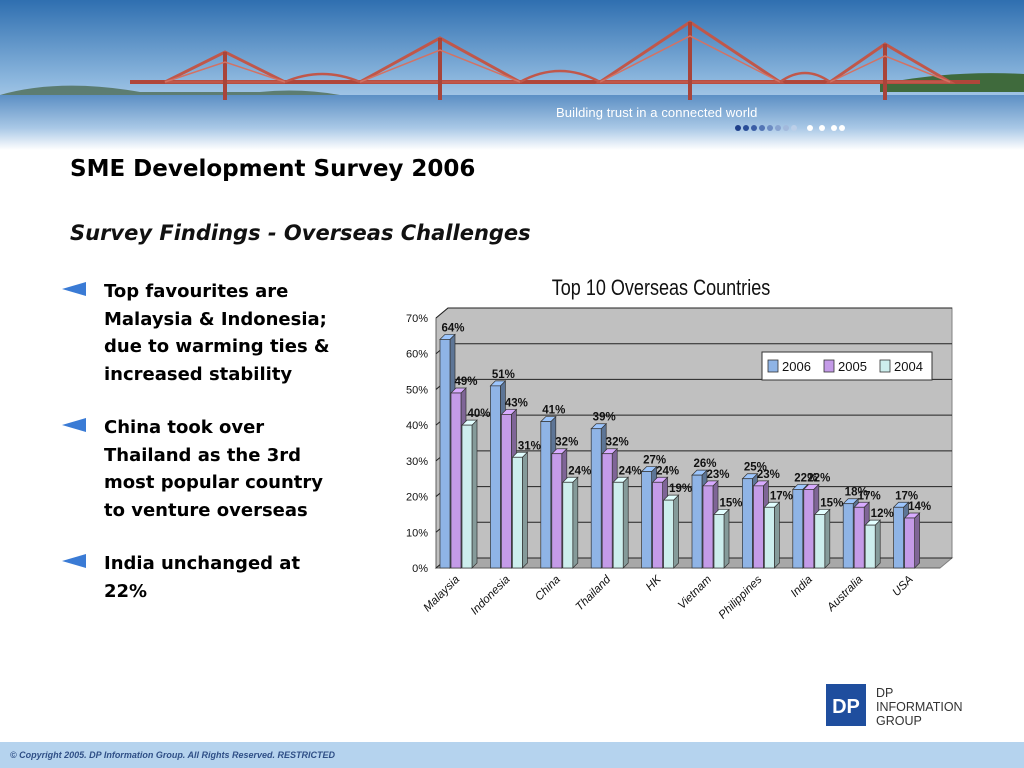 This screenshot has width=1024, height=768. I want to click on gridline, so click(693, 313).